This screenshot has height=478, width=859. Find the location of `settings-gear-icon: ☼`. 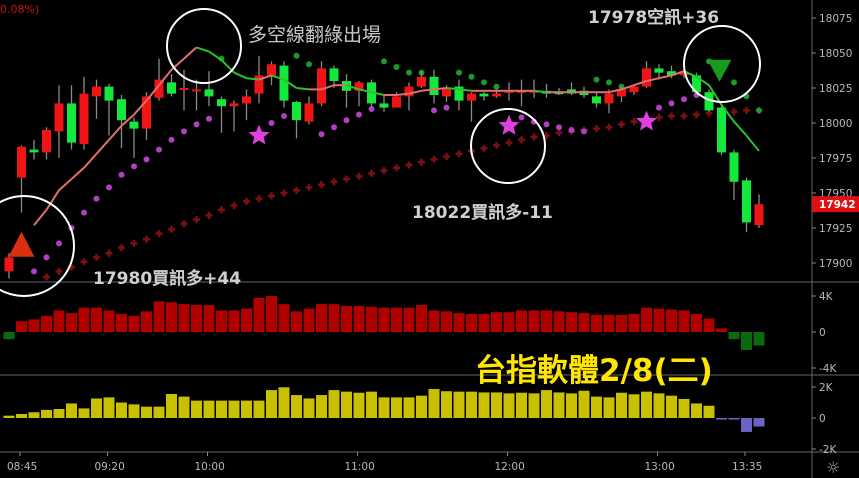

settings-gear-icon: ☼ is located at coordinates (833, 467).